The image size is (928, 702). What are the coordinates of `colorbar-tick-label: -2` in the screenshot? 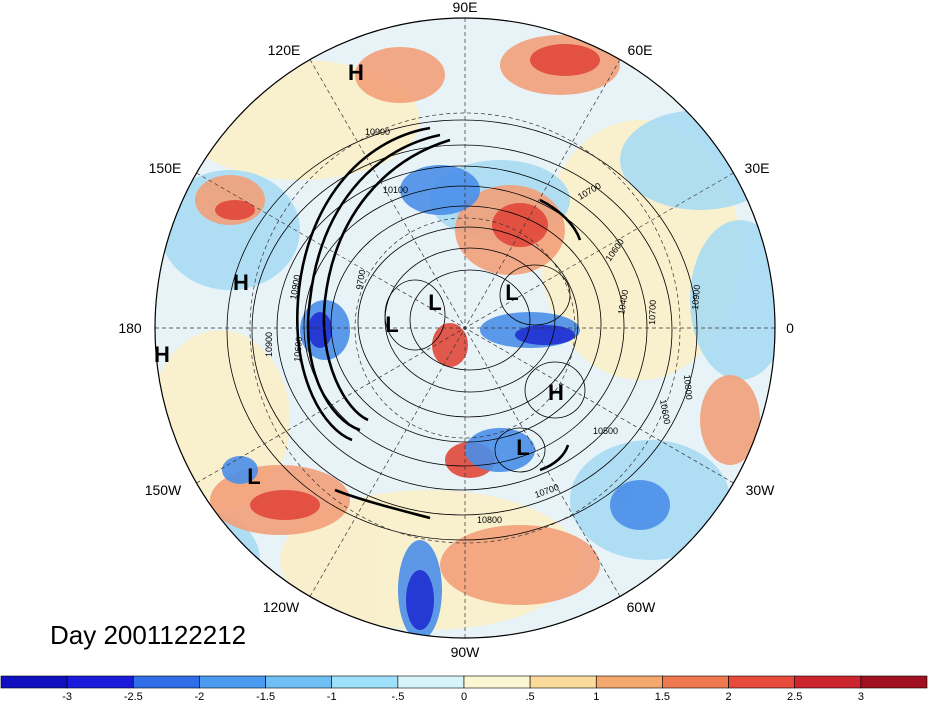 It's located at (200, 696).